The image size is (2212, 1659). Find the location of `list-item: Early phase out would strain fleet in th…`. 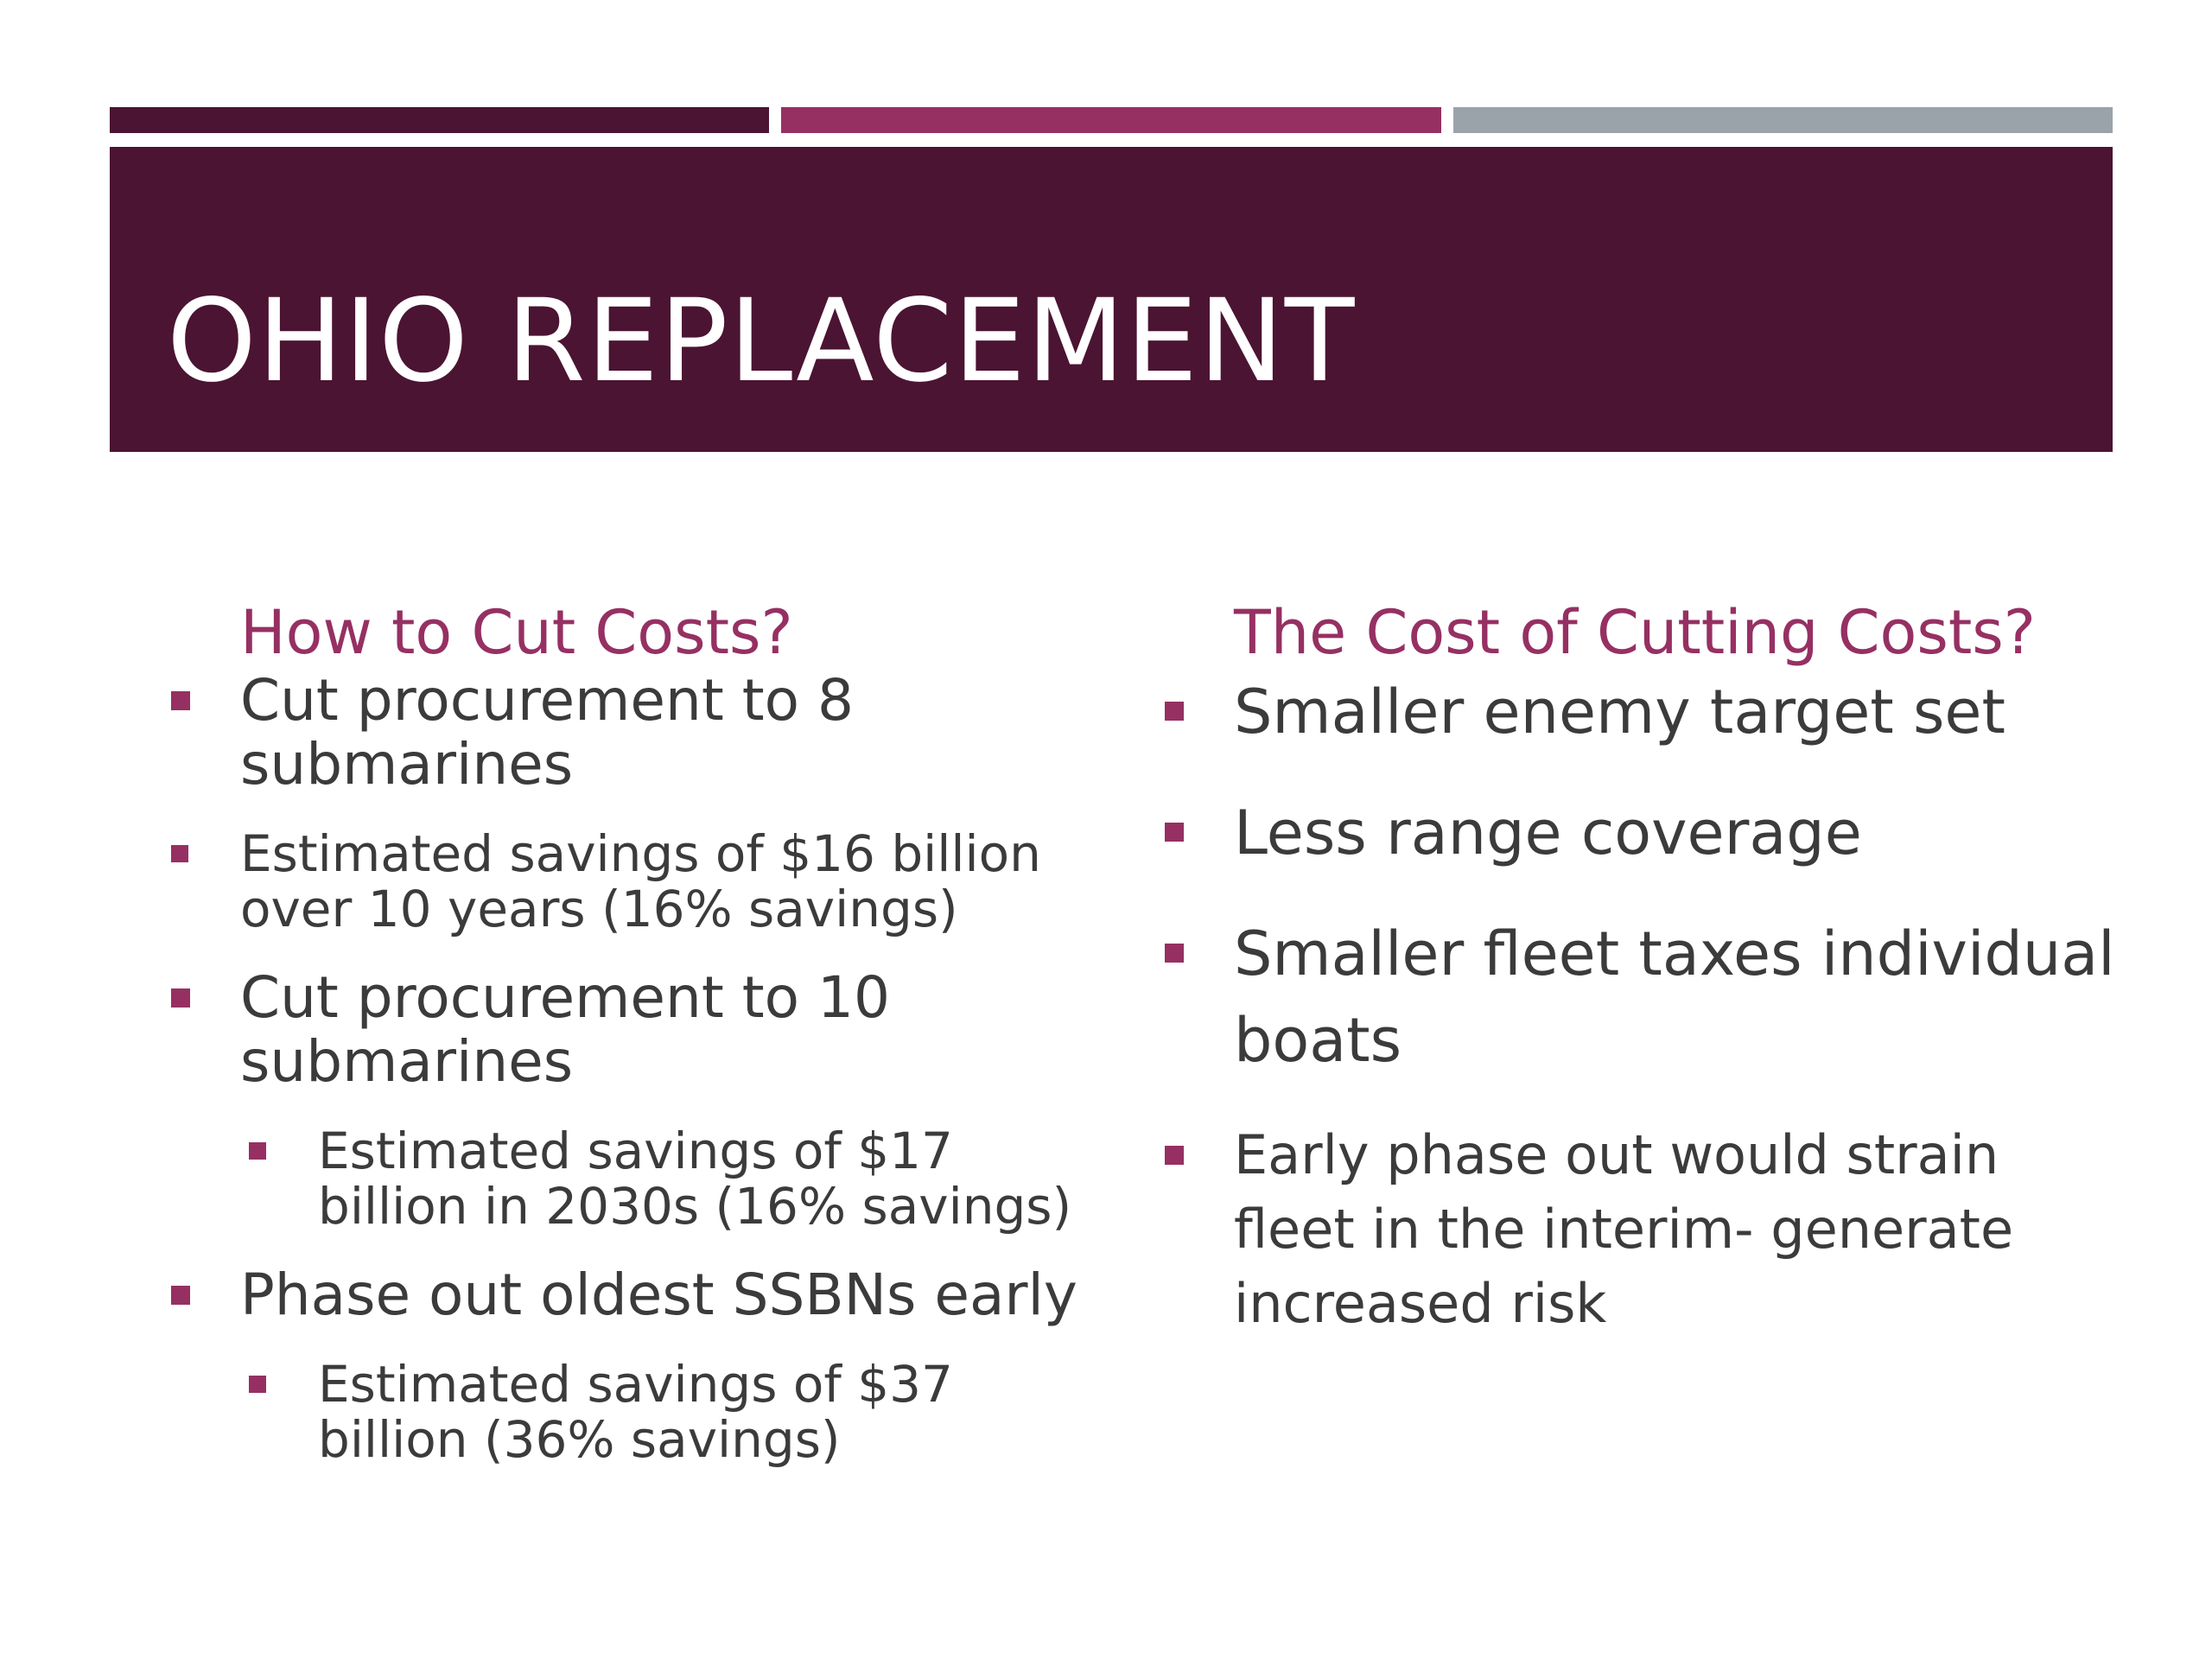

list-item: Early phase out would strain fleet in th… is located at coordinates (1646, 1229).